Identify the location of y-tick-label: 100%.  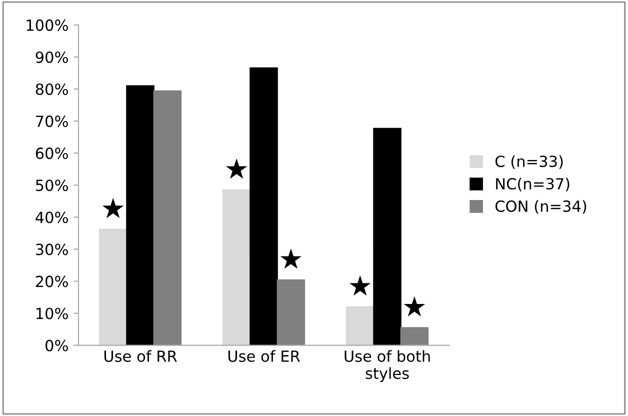
(47, 25).